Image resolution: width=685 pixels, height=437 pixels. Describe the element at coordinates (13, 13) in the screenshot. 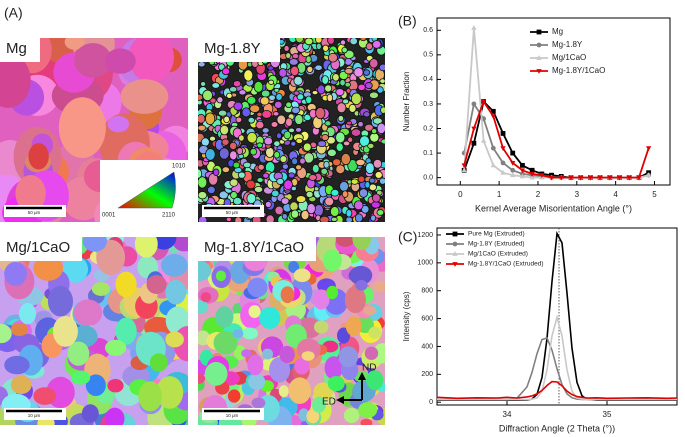

I see `panel-label: (A)` at that location.